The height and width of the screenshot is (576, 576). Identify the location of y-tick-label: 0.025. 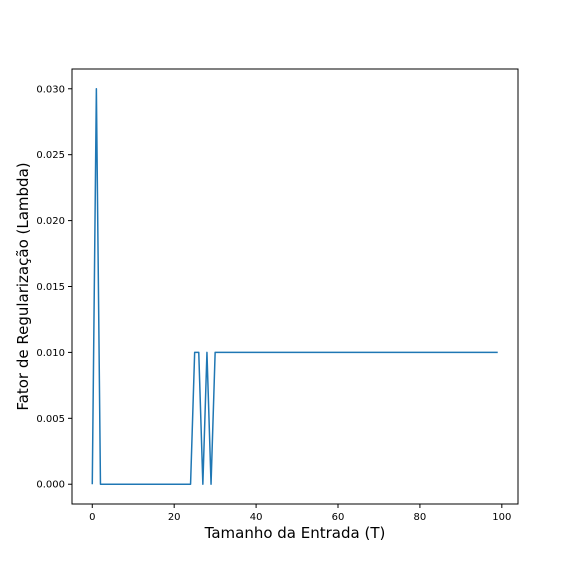
(50, 155).